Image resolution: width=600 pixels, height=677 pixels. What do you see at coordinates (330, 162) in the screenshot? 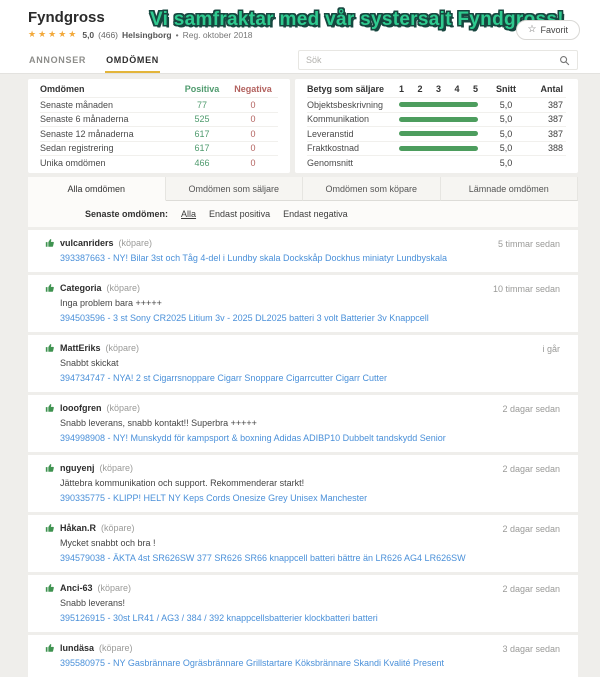
I see `rating-category: Genomsnitt` at bounding box center [330, 162].